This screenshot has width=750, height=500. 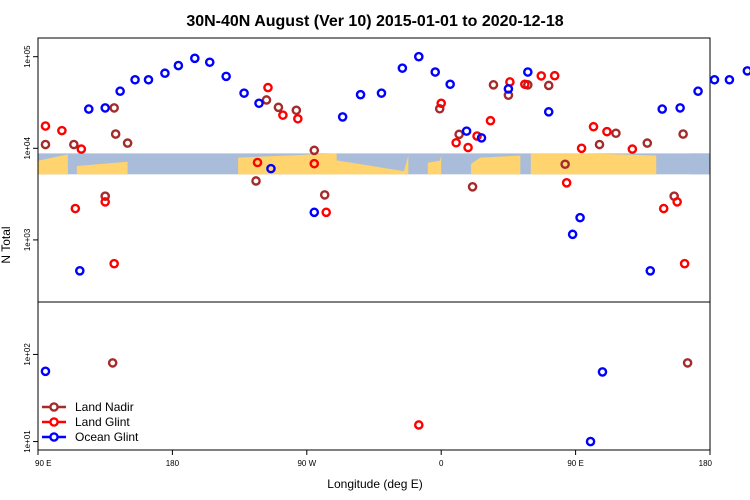 I want to click on upper-y-tick-label-1: 1e+04, so click(x=27, y=148).